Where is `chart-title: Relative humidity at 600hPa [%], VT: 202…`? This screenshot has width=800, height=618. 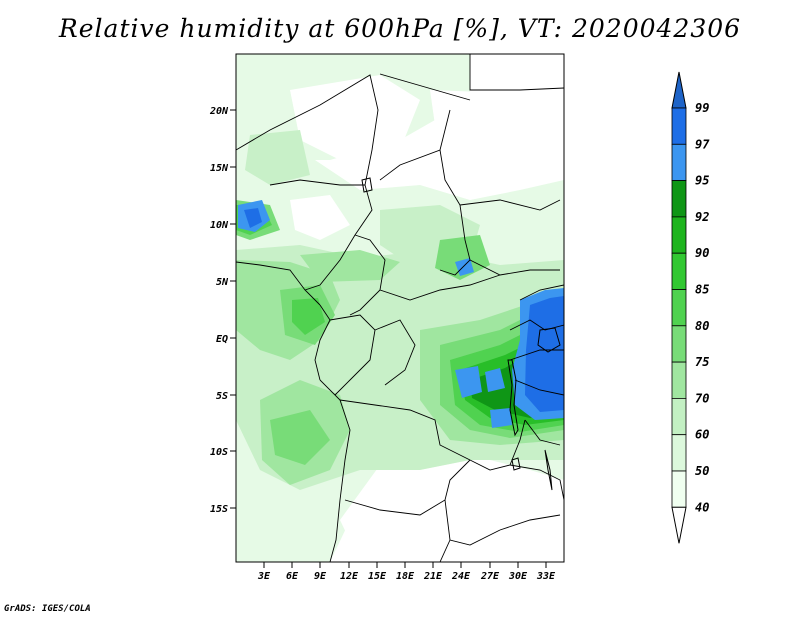
chart-title: Relative humidity at 600hPa [%], VT: 202… is located at coordinates (400, 28).